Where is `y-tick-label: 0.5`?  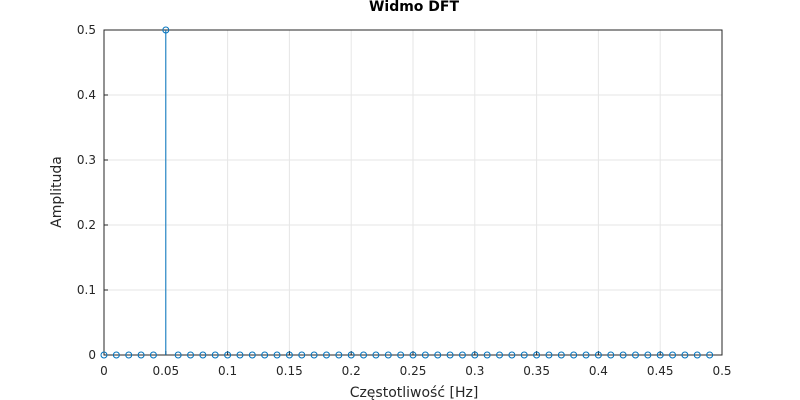 y-tick-label: 0.5 is located at coordinates (86, 30).